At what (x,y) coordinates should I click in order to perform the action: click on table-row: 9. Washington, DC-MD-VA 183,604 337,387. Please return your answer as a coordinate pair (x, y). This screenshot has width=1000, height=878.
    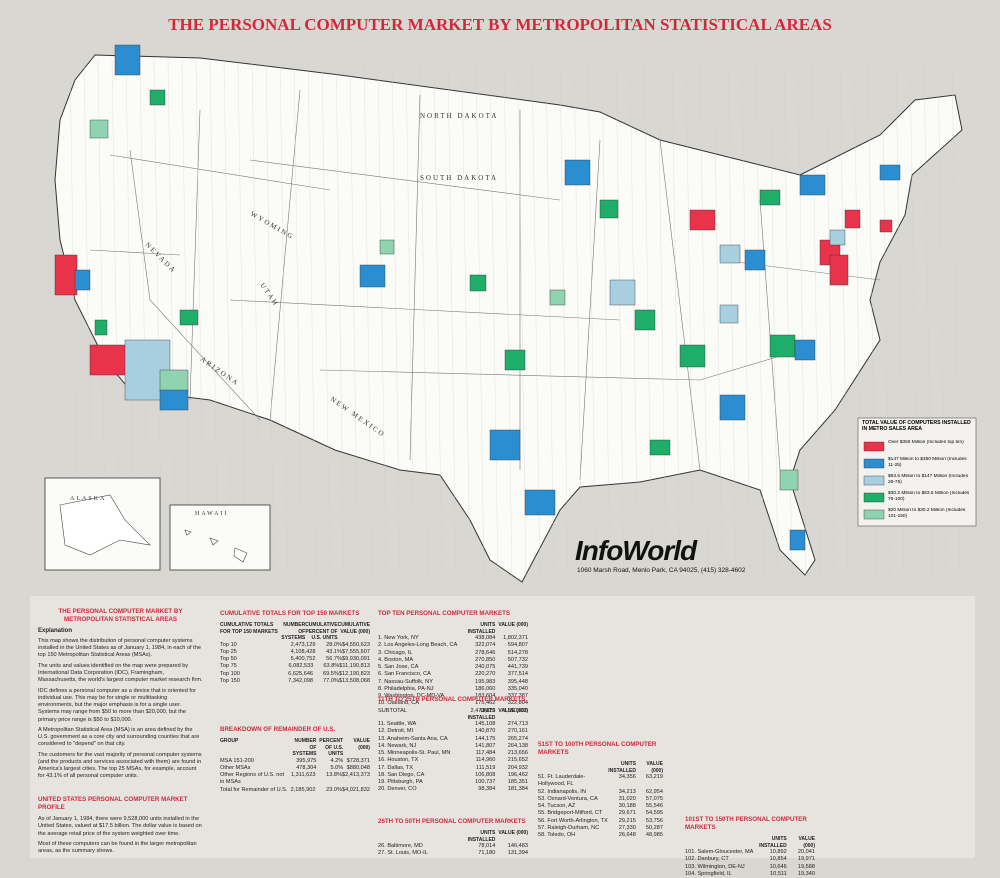
    Looking at the image, I should click on (453, 696).